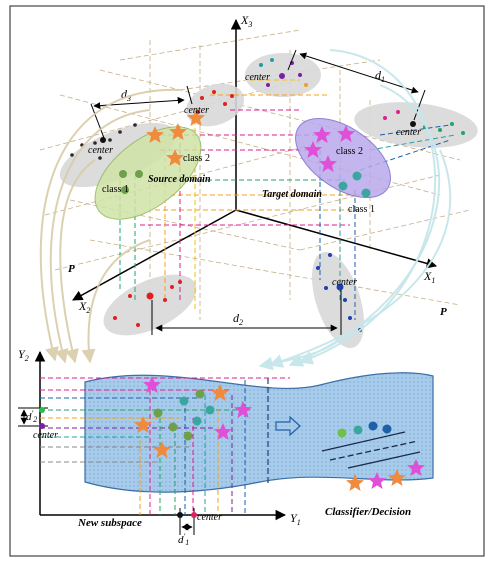  I want to click on target-top-center-label: center, so click(257, 77).